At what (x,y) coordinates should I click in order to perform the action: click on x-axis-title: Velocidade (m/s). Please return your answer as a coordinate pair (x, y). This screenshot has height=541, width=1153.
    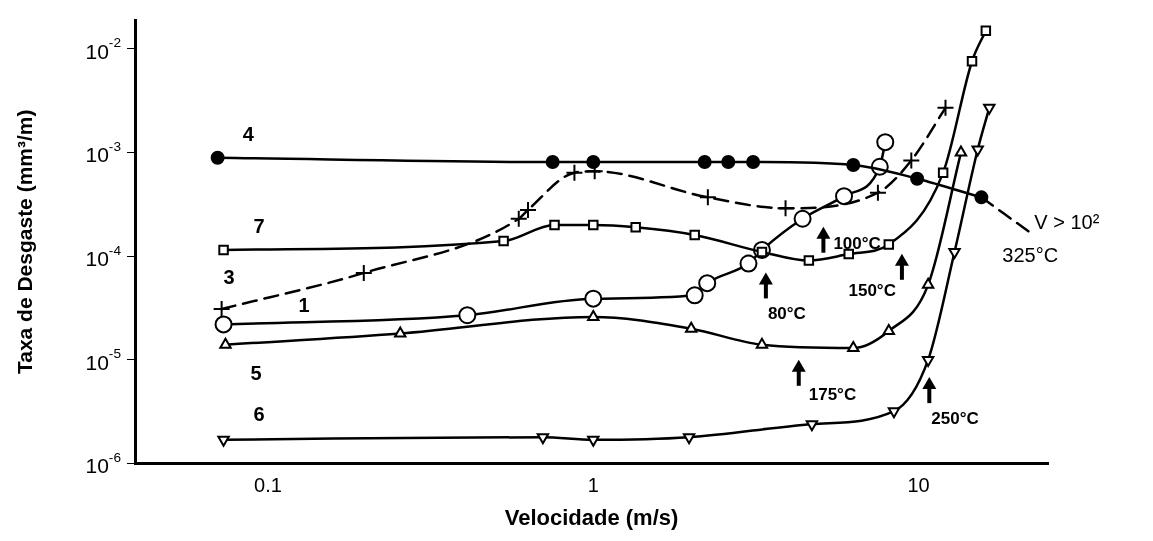
    Looking at the image, I should click on (591, 517).